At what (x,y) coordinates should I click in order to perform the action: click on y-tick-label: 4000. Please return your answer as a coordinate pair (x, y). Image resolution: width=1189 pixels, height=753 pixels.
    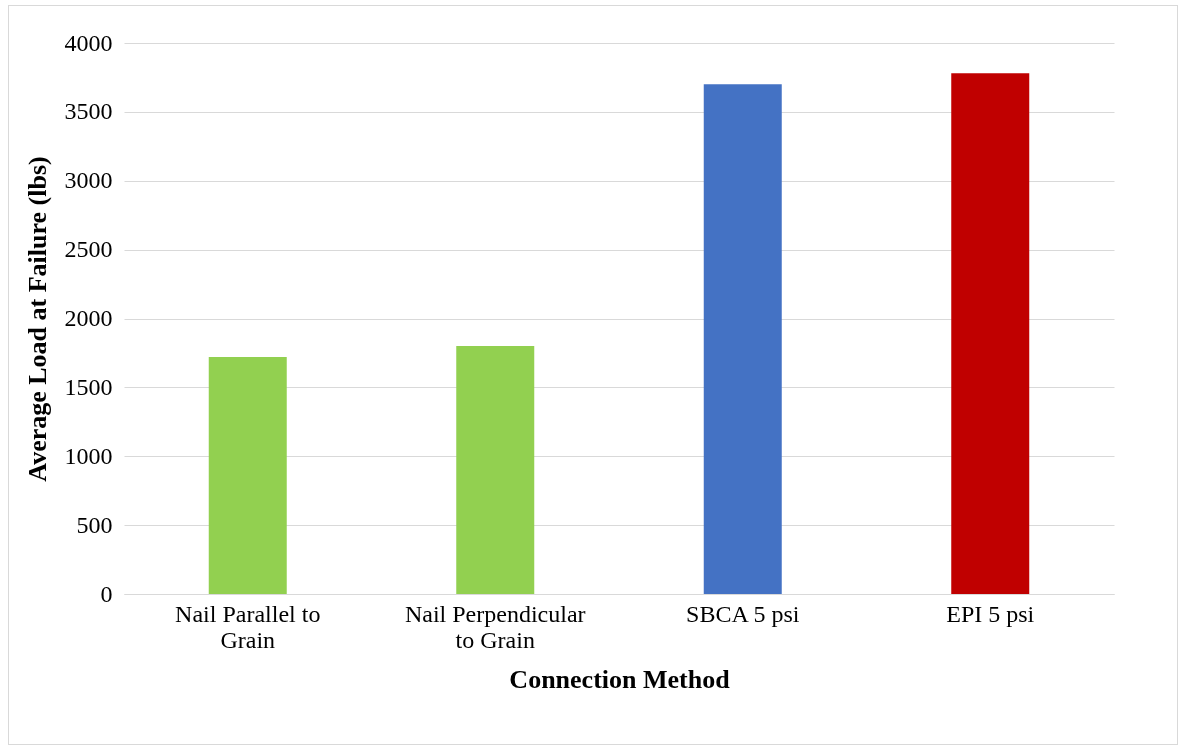
    Looking at the image, I should click on (88, 42).